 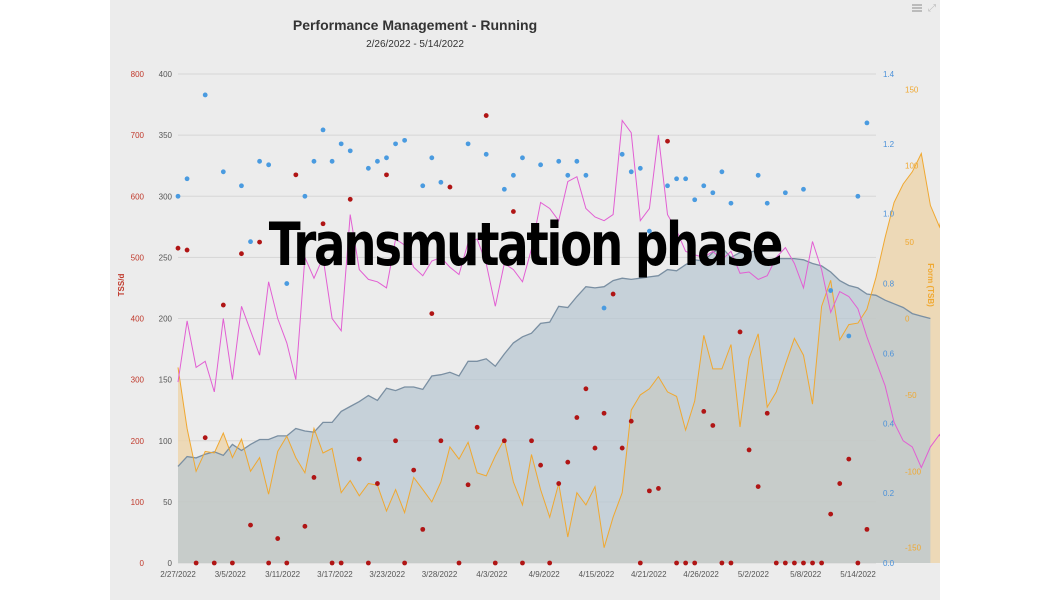 What do you see at coordinates (932, 8) in the screenshot?
I see `expand-icon: ⤢` at bounding box center [932, 8].